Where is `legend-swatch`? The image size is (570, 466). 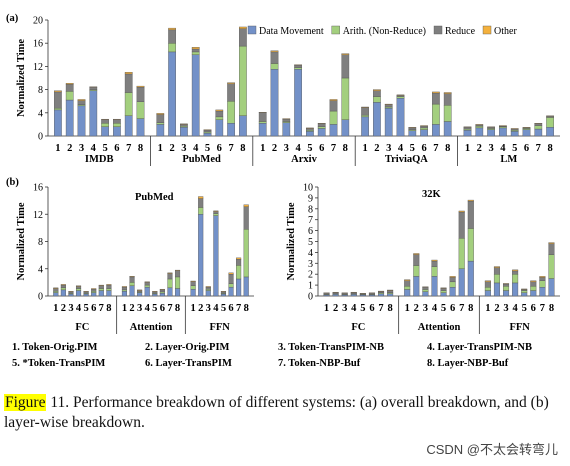 legend-swatch is located at coordinates (438, 30).